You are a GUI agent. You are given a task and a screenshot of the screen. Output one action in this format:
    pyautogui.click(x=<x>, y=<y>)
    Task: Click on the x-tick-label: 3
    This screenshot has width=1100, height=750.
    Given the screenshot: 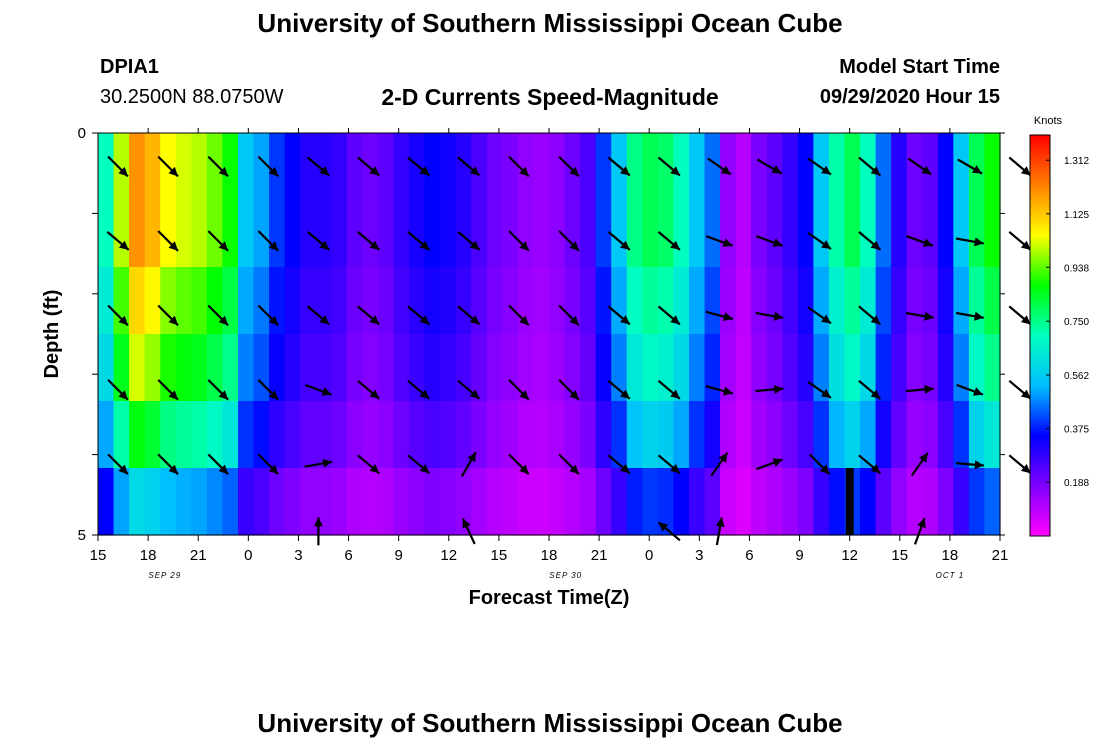 What is the action you would take?
    pyautogui.click(x=298, y=555)
    